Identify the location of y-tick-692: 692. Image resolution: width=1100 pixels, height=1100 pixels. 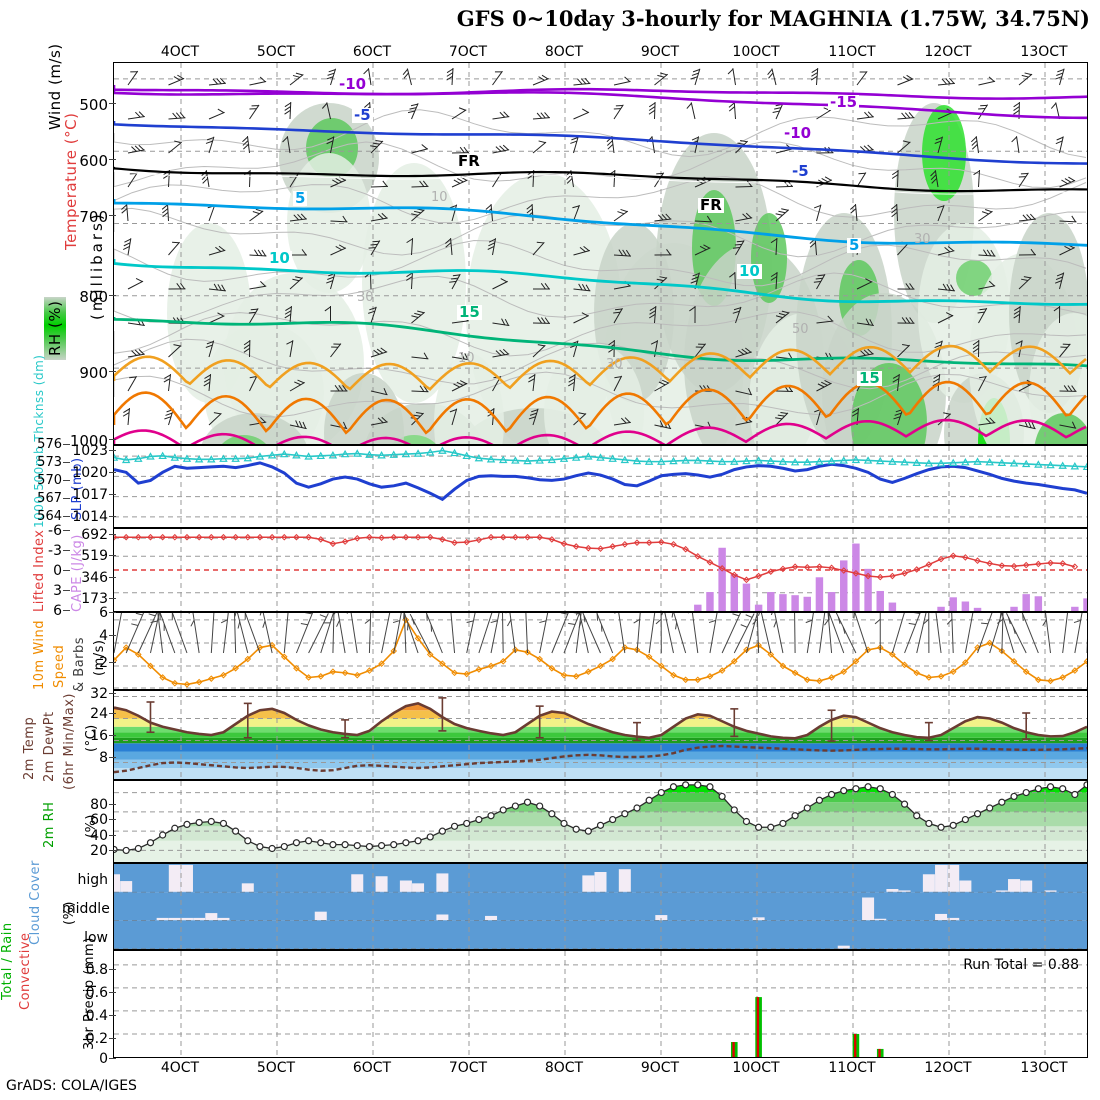
(94, 535).